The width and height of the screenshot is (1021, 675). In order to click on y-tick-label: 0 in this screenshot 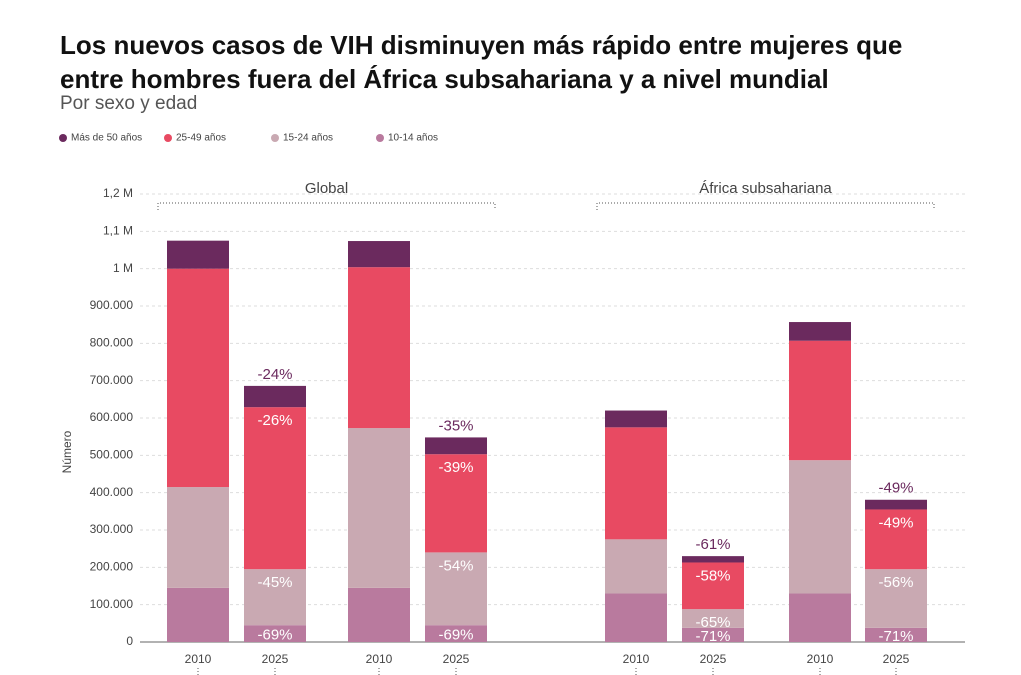, I will do `click(129, 641)`.